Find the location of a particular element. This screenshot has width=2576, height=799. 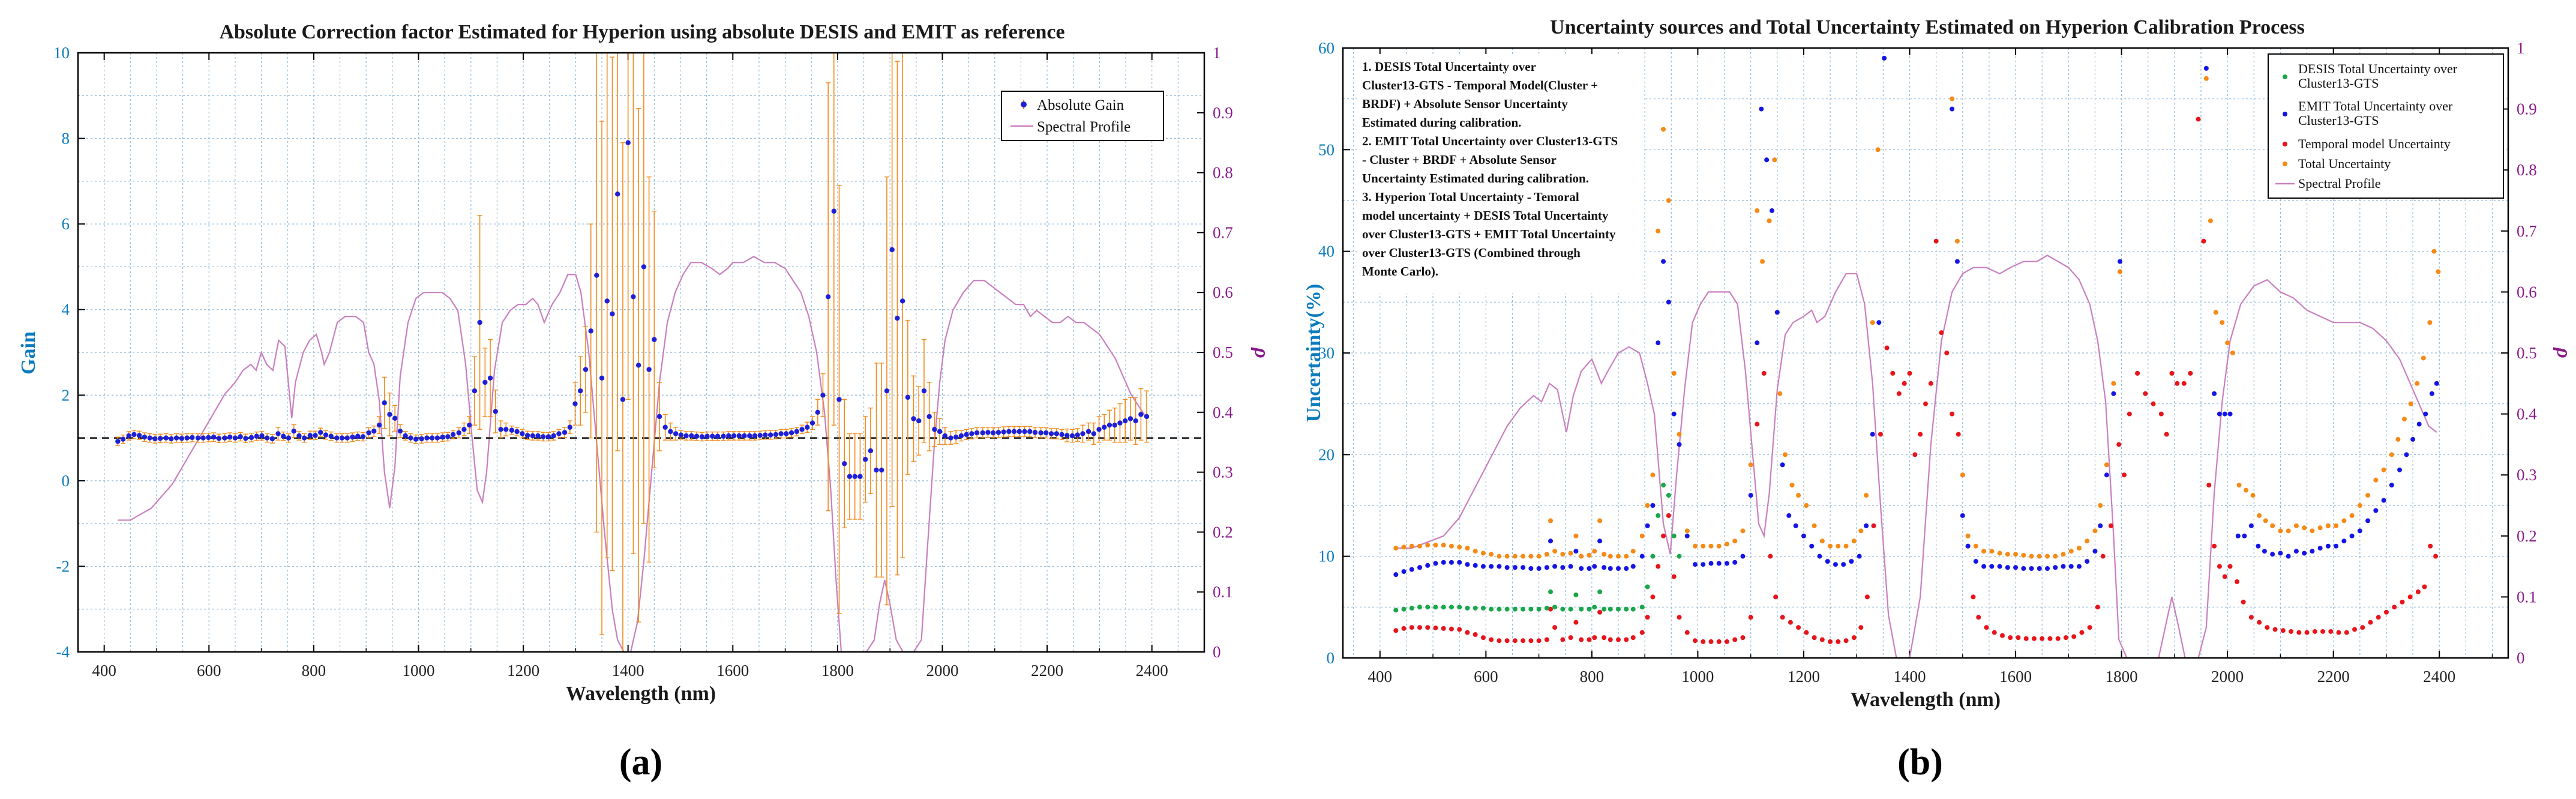

y-tick-label: 10 is located at coordinates (61, 53).